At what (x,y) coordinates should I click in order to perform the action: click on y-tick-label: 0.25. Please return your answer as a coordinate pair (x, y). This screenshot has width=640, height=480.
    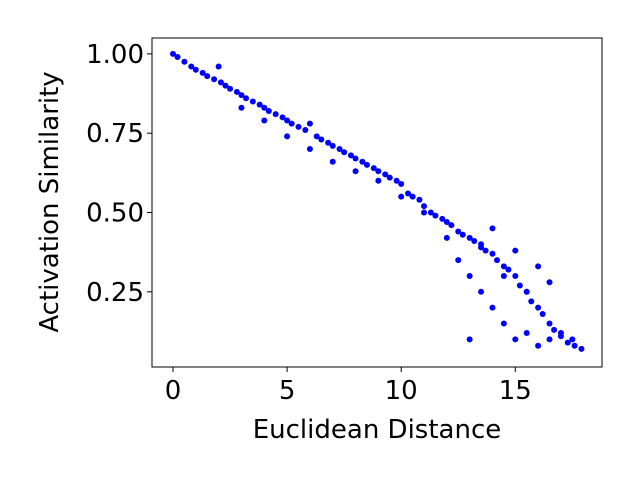
    Looking at the image, I should click on (115, 293).